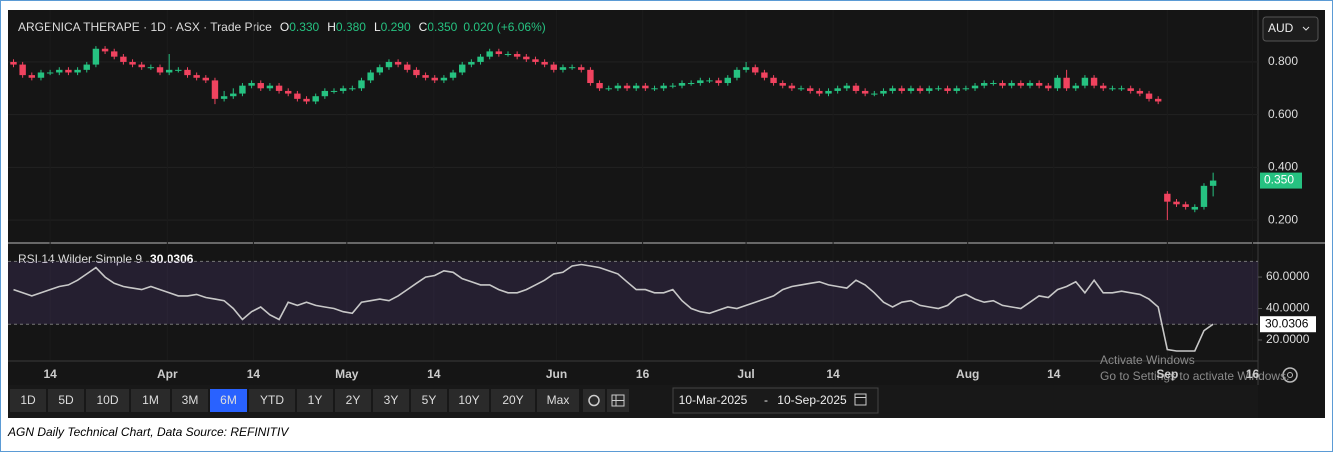  Describe the element at coordinates (713, 400) in the screenshot. I see `date-from: 10-Mar-2025` at that location.